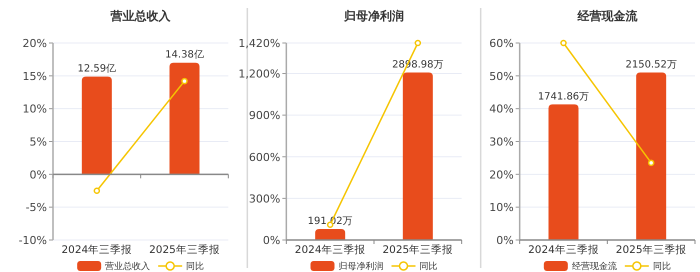 The height and width of the screenshot is (272, 700). What do you see at coordinates (501, 142) in the screenshot?
I see `y-tick-label: 30%` at bounding box center [501, 142].